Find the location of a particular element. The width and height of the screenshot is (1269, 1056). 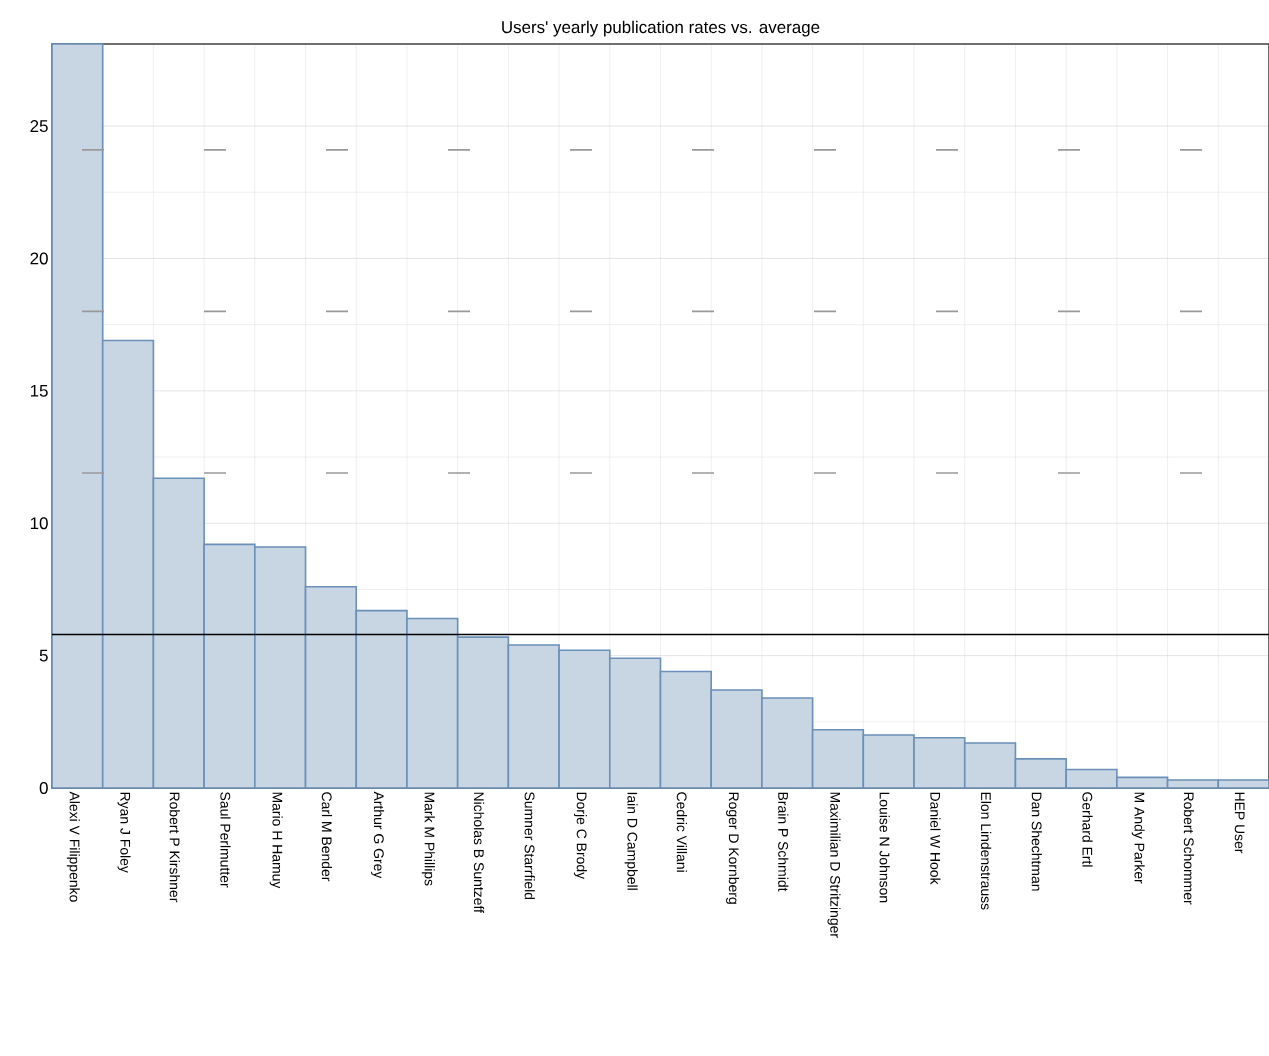

x-tick-label: Nicholas B Suntzeff is located at coordinates (479, 852).